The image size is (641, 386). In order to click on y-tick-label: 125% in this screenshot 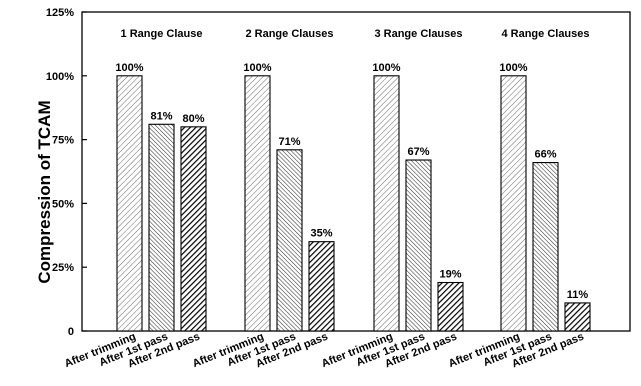, I will do `click(60, 13)`.